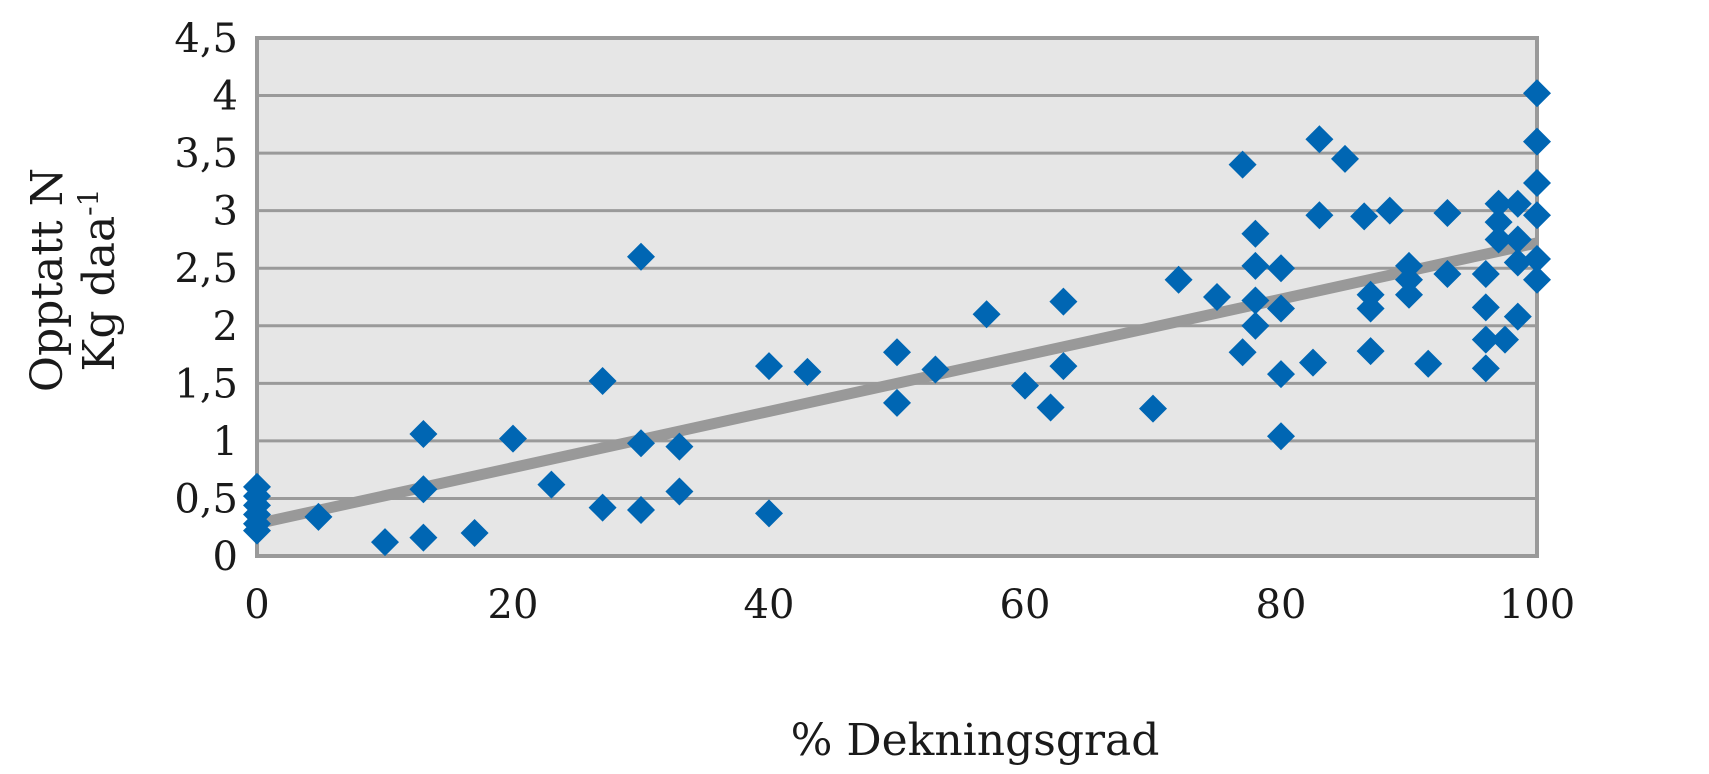 Image resolution: width=1709 pixels, height=774 pixels. Describe the element at coordinates (225, 97) in the screenshot. I see `y-tick-label: 4` at that location.